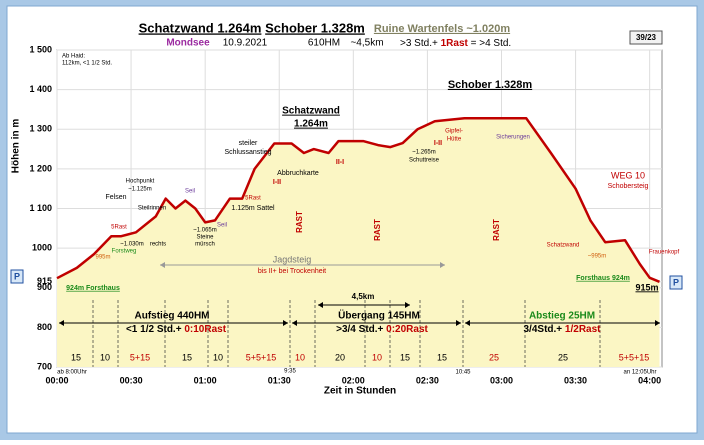 This screenshot has width=704, height=445. I want to click on subtitle: 10.9.2021, so click(245, 43).